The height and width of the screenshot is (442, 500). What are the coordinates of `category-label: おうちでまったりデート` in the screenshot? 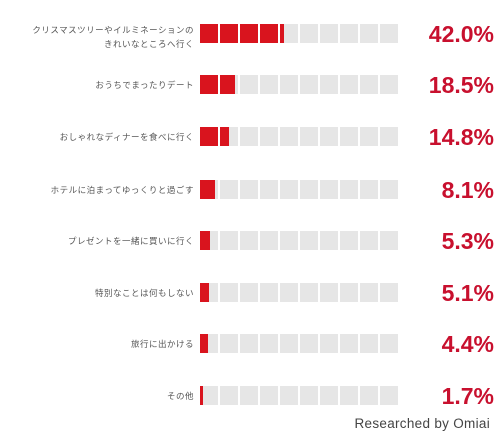 It's located at (99, 86).